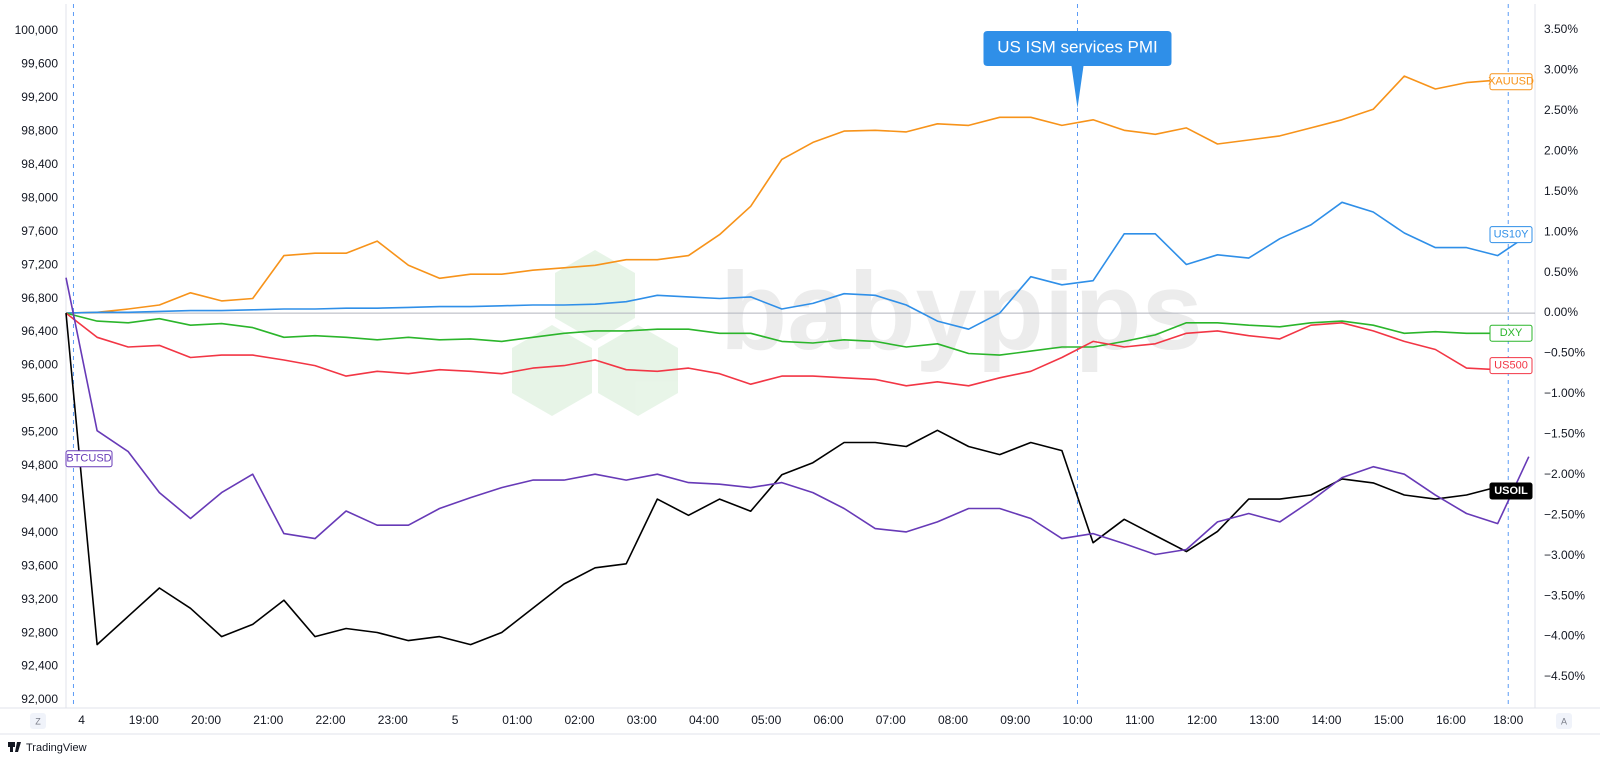 The height and width of the screenshot is (760, 1600). I want to click on y2-tick-label: 0.50%, so click(1561, 272).